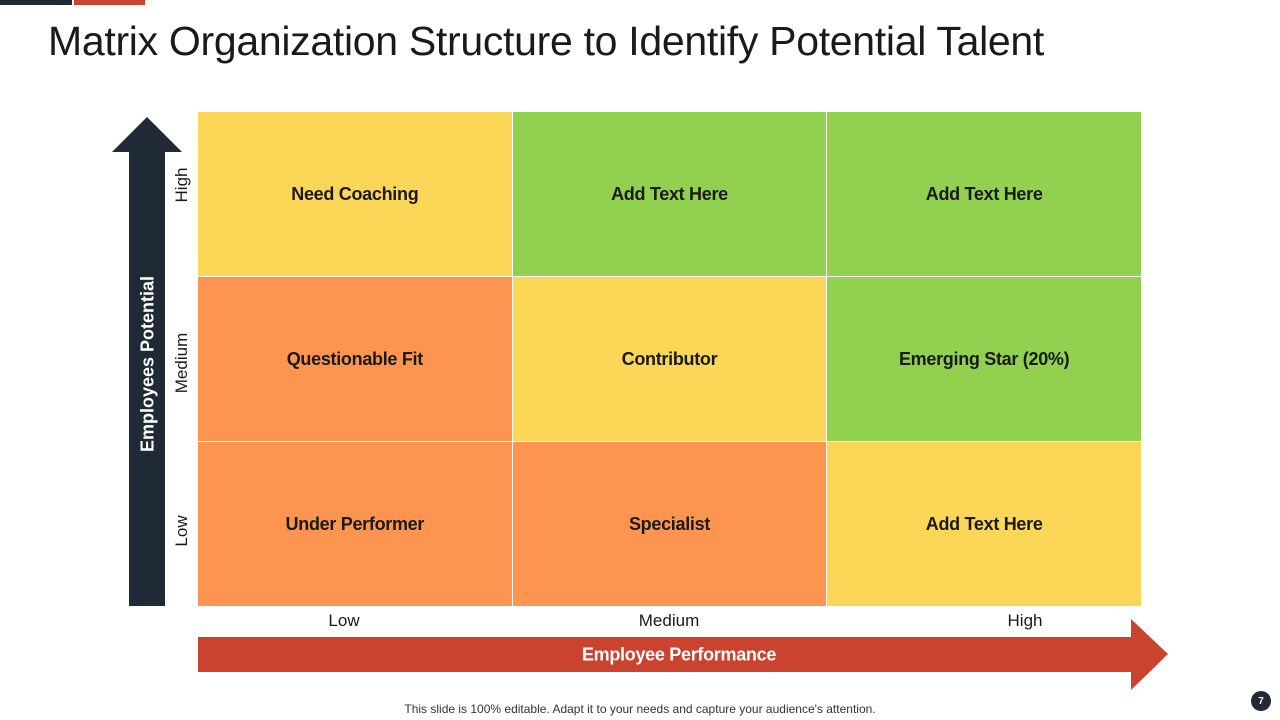 This screenshot has height=720, width=1280. I want to click on x-axis-label: Employee Performance, so click(679, 654).